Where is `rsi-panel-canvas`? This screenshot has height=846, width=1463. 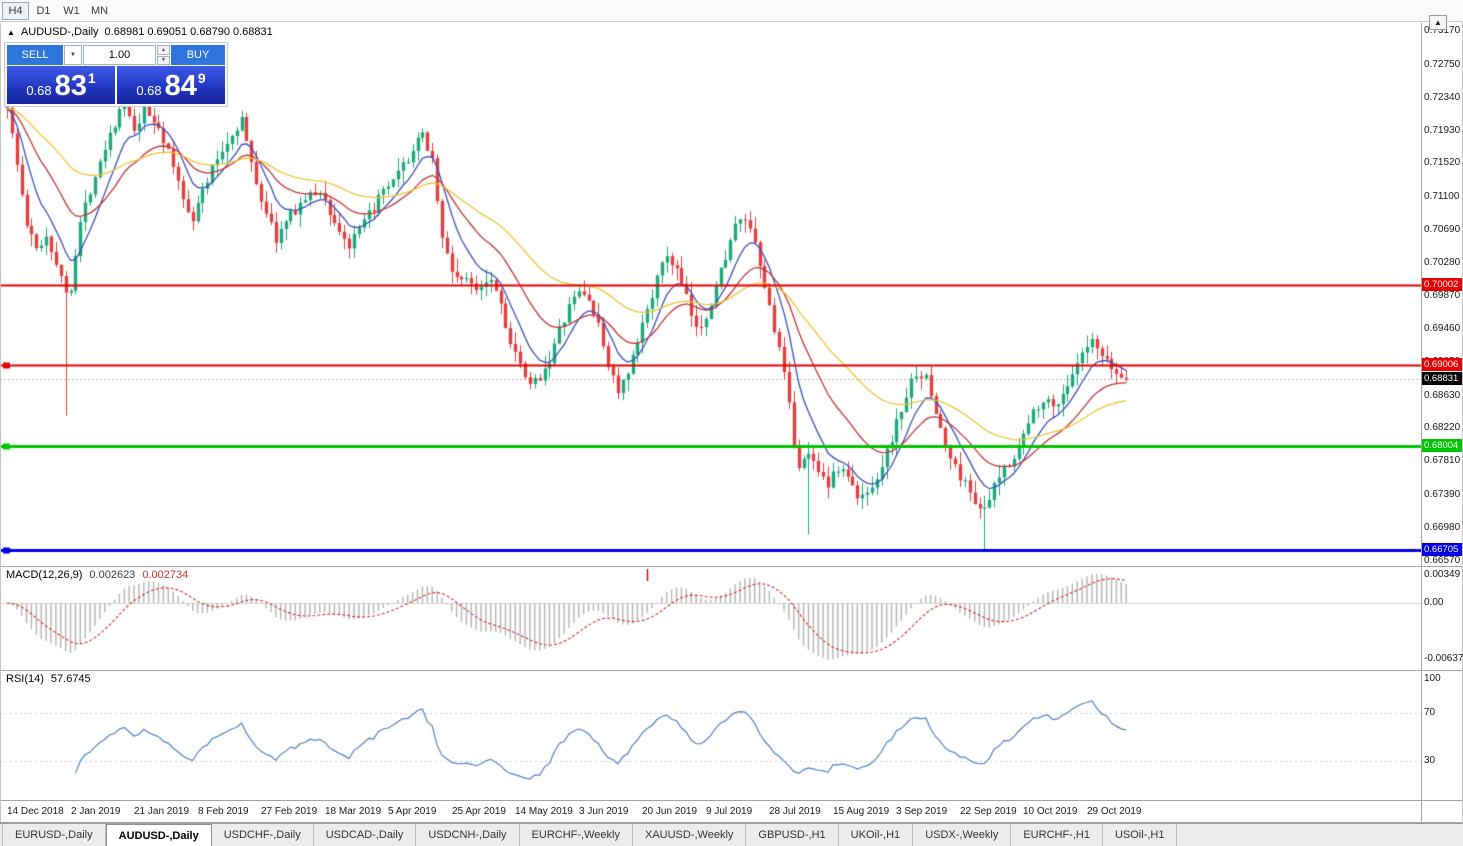 rsi-panel-canvas is located at coordinates (710, 735).